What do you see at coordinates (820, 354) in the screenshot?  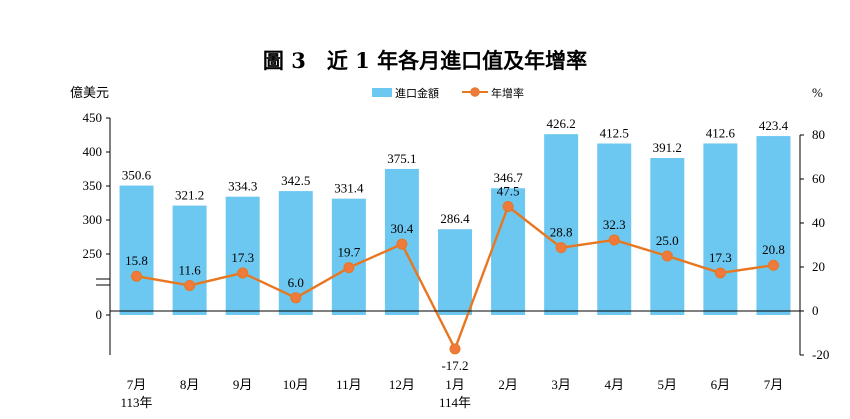 I see `right-tick-label: -20` at bounding box center [820, 354].